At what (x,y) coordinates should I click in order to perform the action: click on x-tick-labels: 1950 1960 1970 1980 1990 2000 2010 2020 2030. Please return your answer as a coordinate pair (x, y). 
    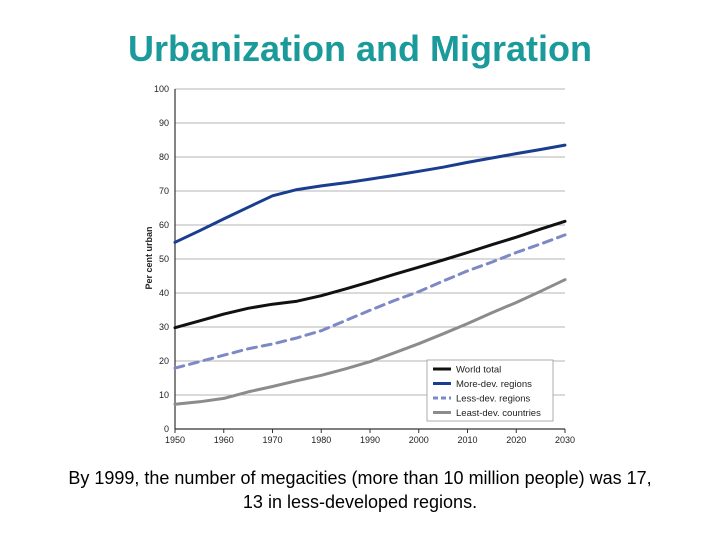
    Looking at the image, I should click on (370, 437).